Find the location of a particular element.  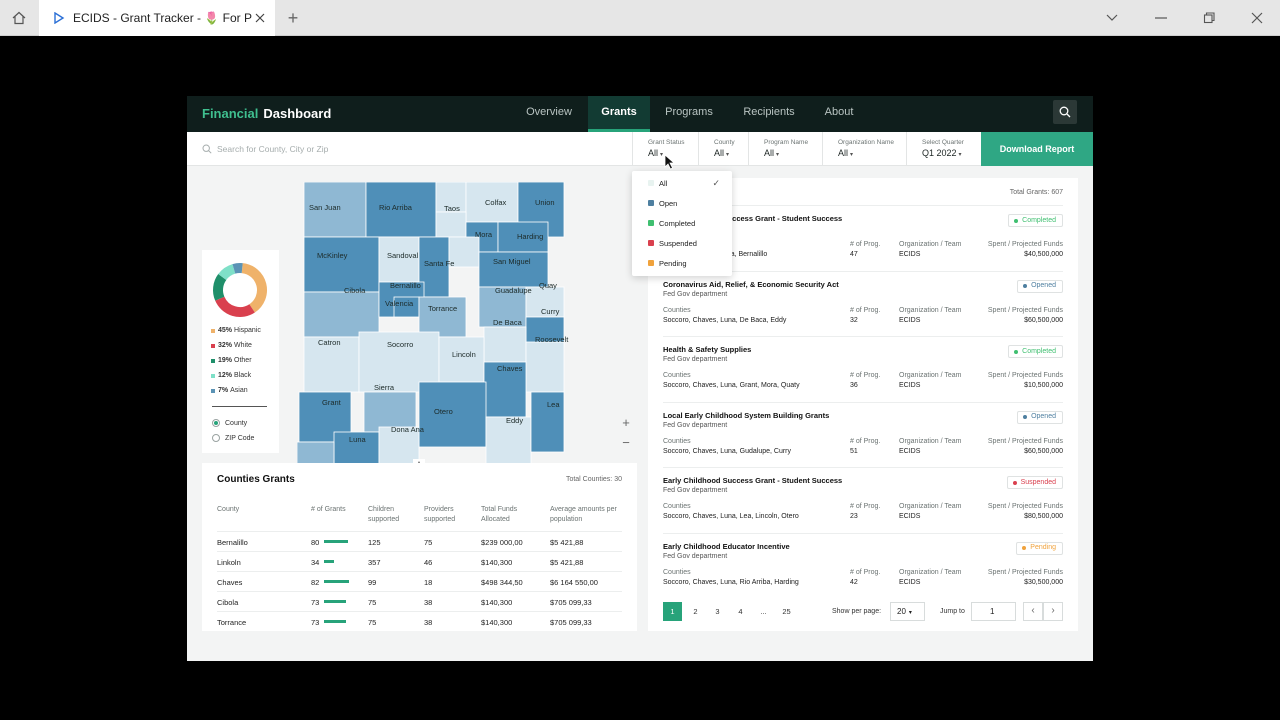

table-row: Cibola 73 75 38 $140,300 $705 099,33 is located at coordinates (419, 601).